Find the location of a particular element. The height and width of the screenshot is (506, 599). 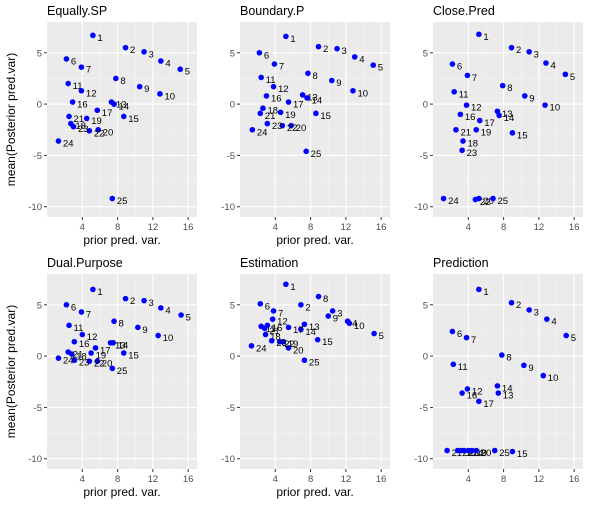

point-label: 18 is located at coordinates (473, 144).